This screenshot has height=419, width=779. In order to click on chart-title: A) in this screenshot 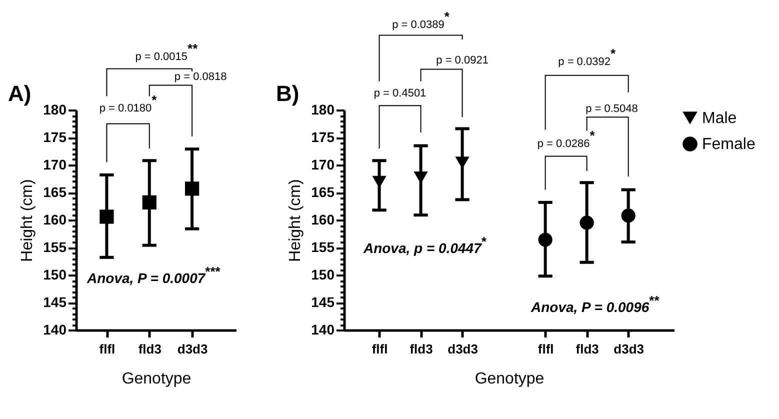, I will do `click(20, 93)`.